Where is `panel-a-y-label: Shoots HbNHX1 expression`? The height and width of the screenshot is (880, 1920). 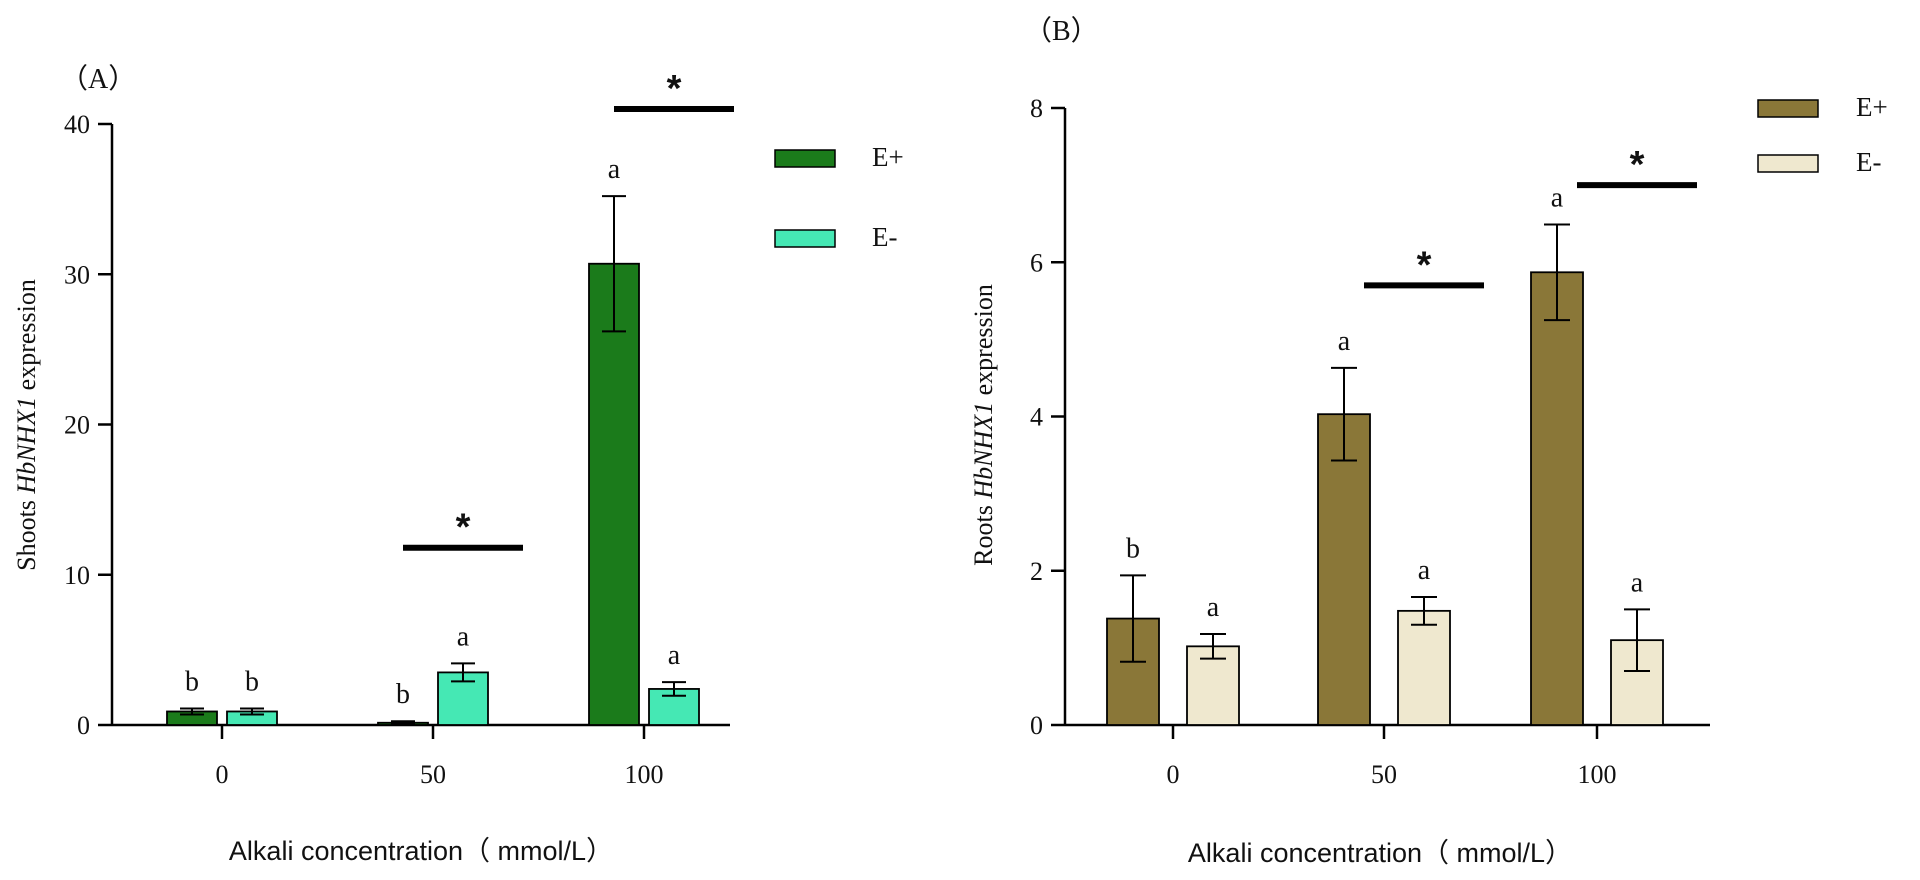
panel-a-y-label: Shoots HbNHX1 expression is located at coordinates (26, 425).